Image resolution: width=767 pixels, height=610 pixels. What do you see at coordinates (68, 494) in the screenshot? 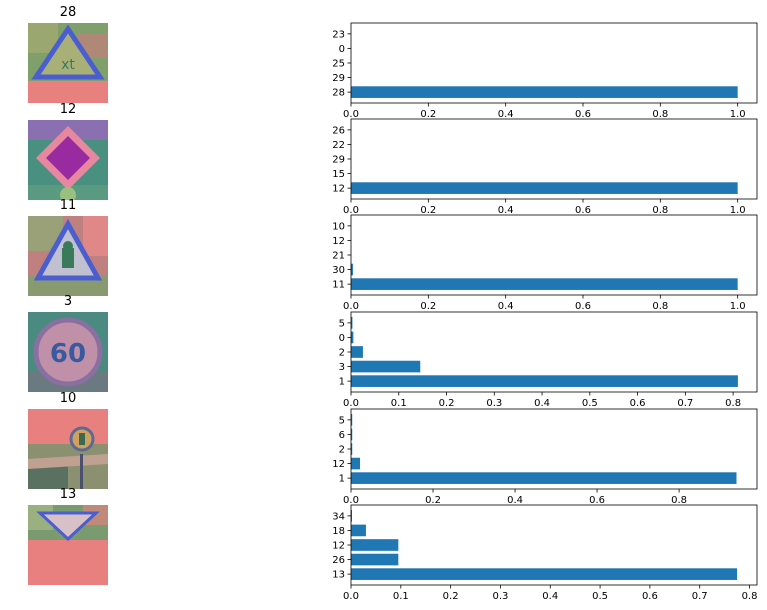
I see `sign-title-6: 13` at bounding box center [68, 494].